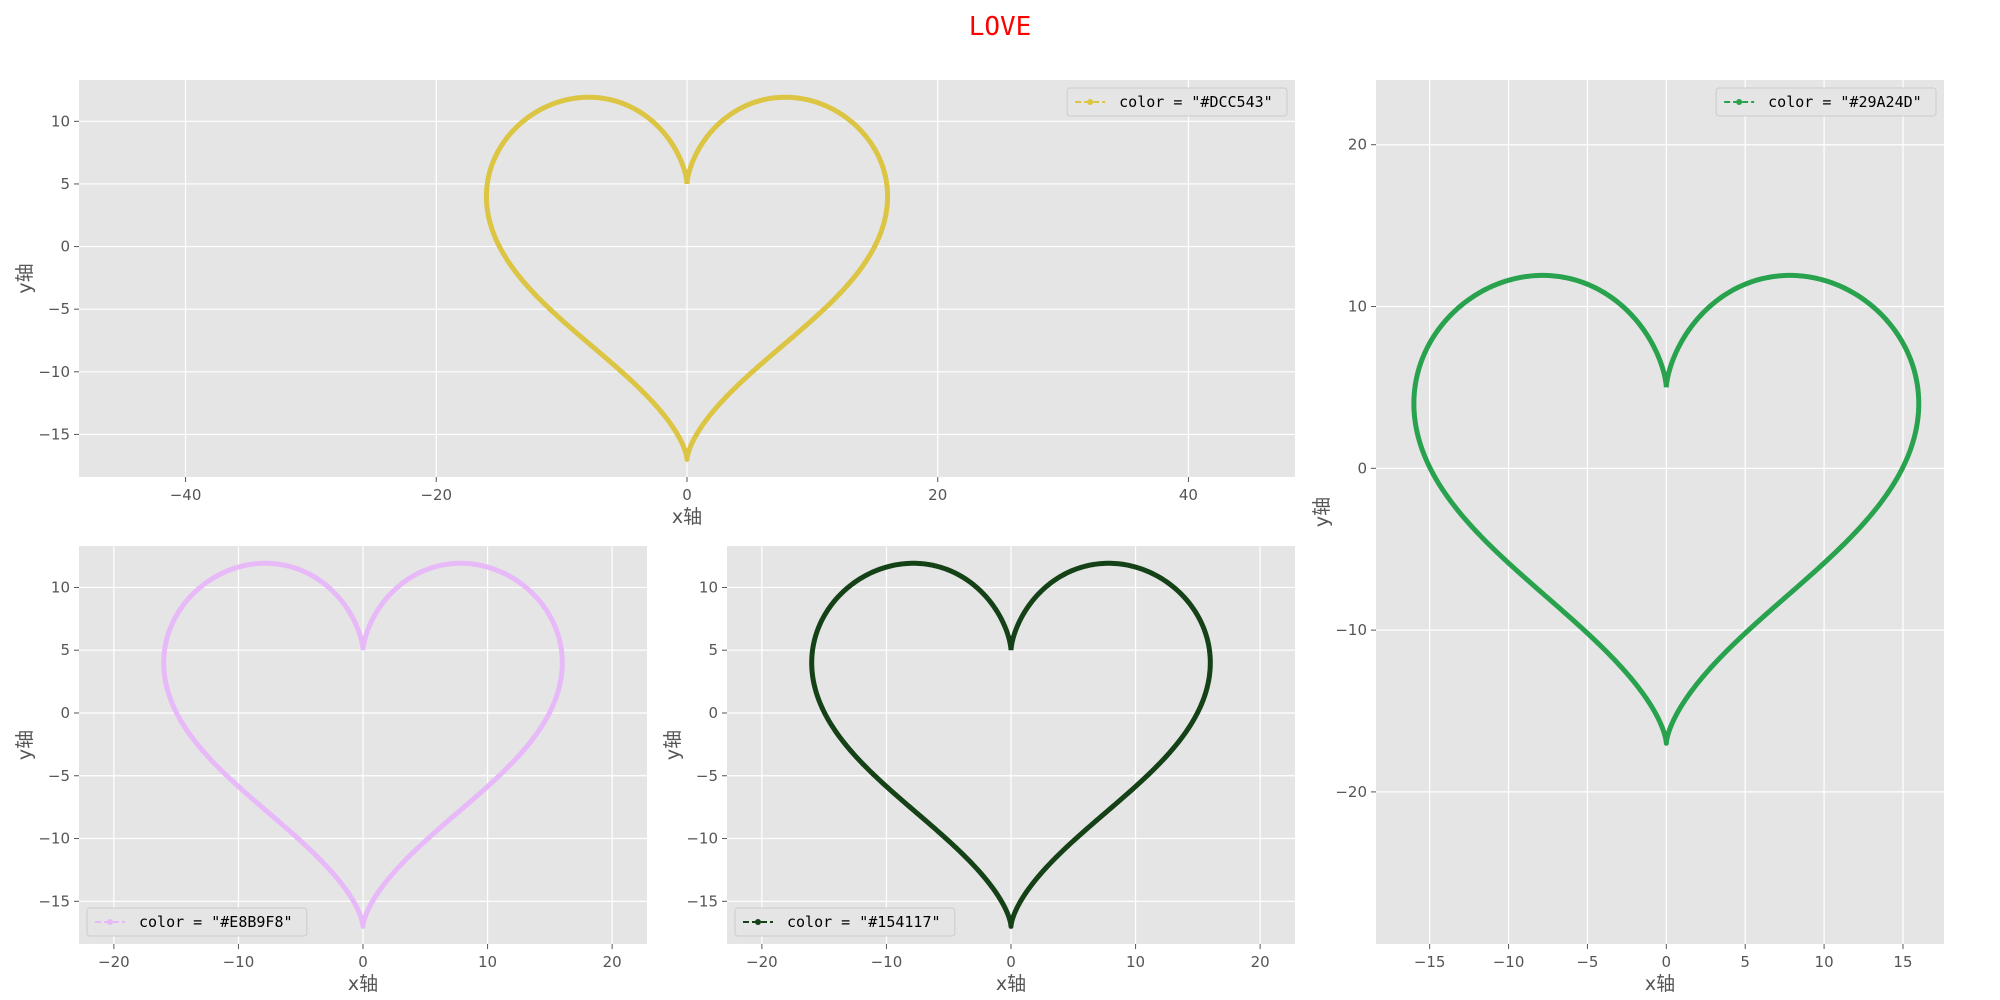  Describe the element at coordinates (1430, 962) in the screenshot. I see `x-tick-label: −15` at that location.